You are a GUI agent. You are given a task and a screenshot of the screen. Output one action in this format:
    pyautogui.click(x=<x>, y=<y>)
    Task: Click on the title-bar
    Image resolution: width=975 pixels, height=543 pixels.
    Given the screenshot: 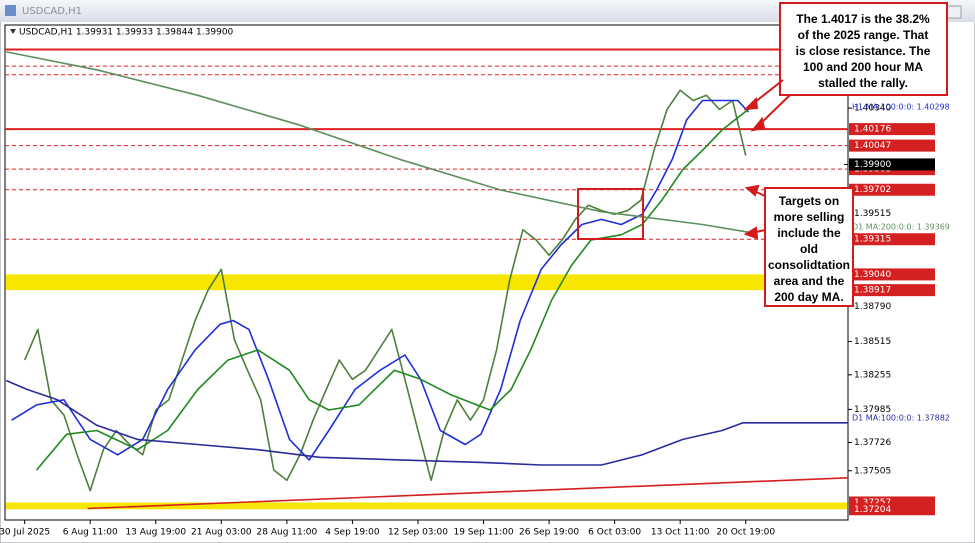 What is the action you would take?
    pyautogui.click(x=487, y=11)
    